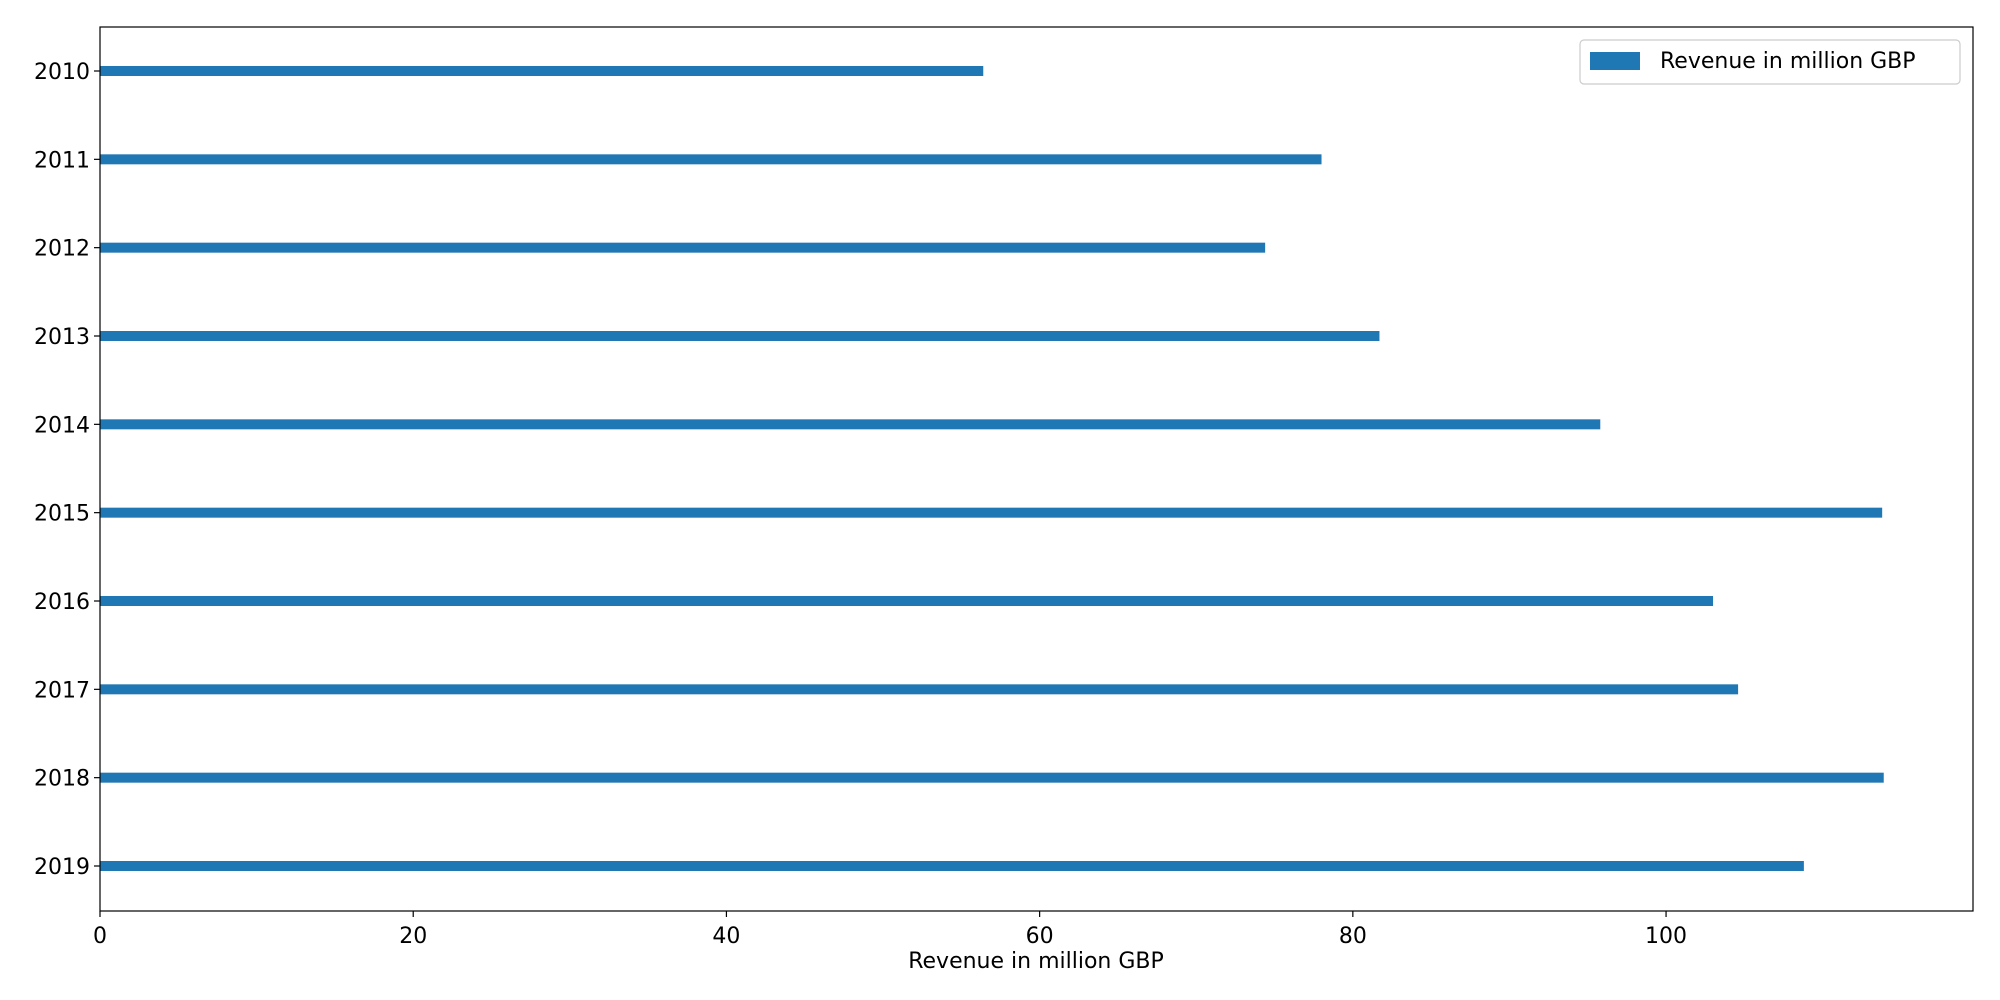 This screenshot has height=1000, width=2000. Describe the element at coordinates (991, 512) in the screenshot. I see `bar-2015` at that location.